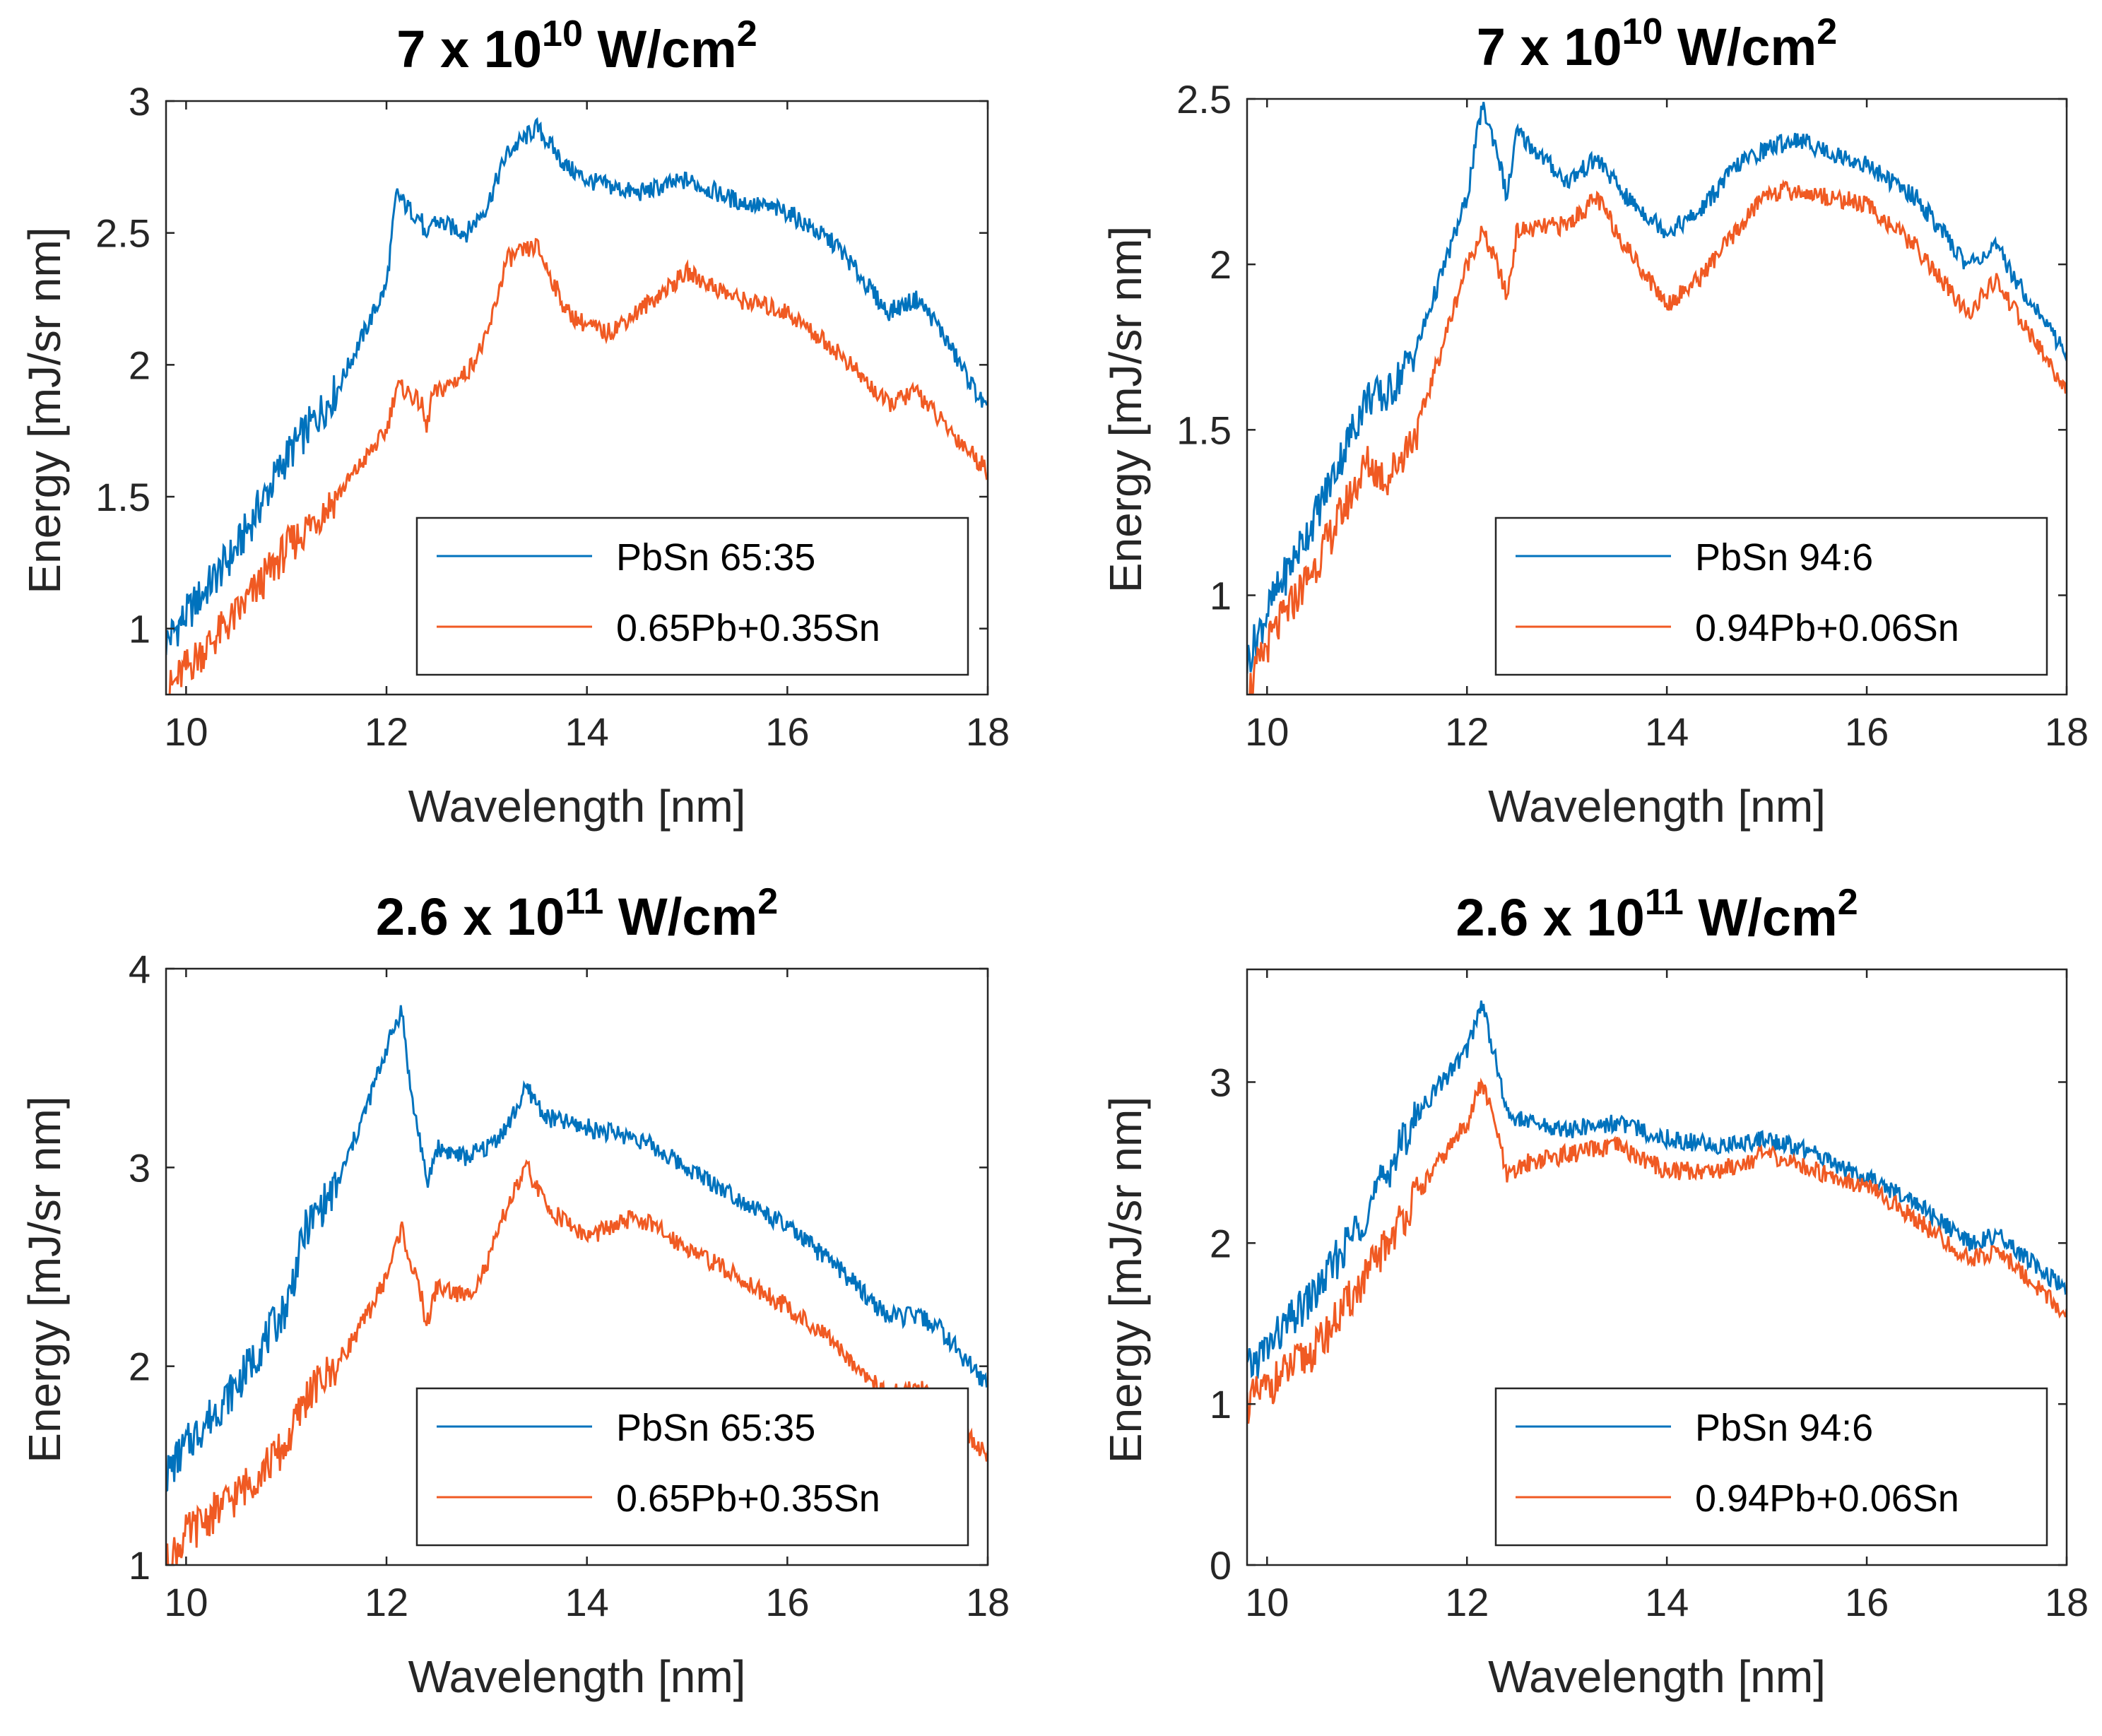 Image resolution: width=2102 pixels, height=1736 pixels. What do you see at coordinates (139, 969) in the screenshot?
I see `y-tick-label: 4` at bounding box center [139, 969].